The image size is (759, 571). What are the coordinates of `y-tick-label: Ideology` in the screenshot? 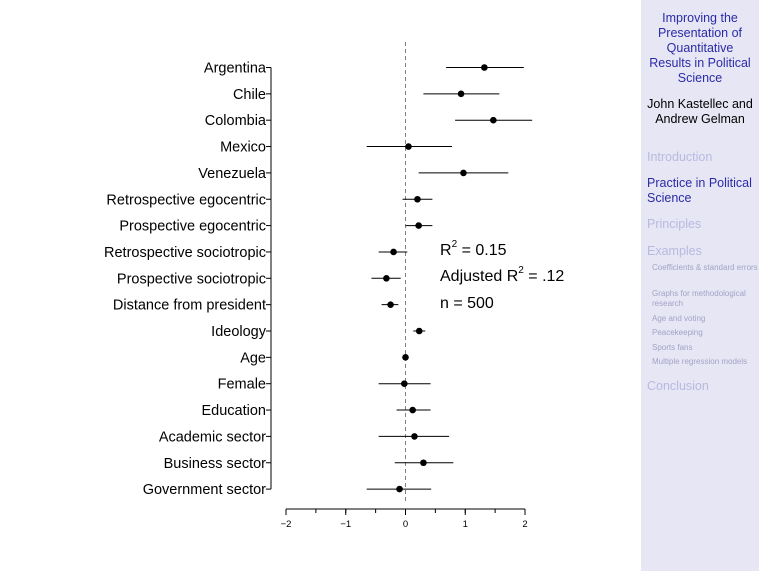 It's located at (239, 332).